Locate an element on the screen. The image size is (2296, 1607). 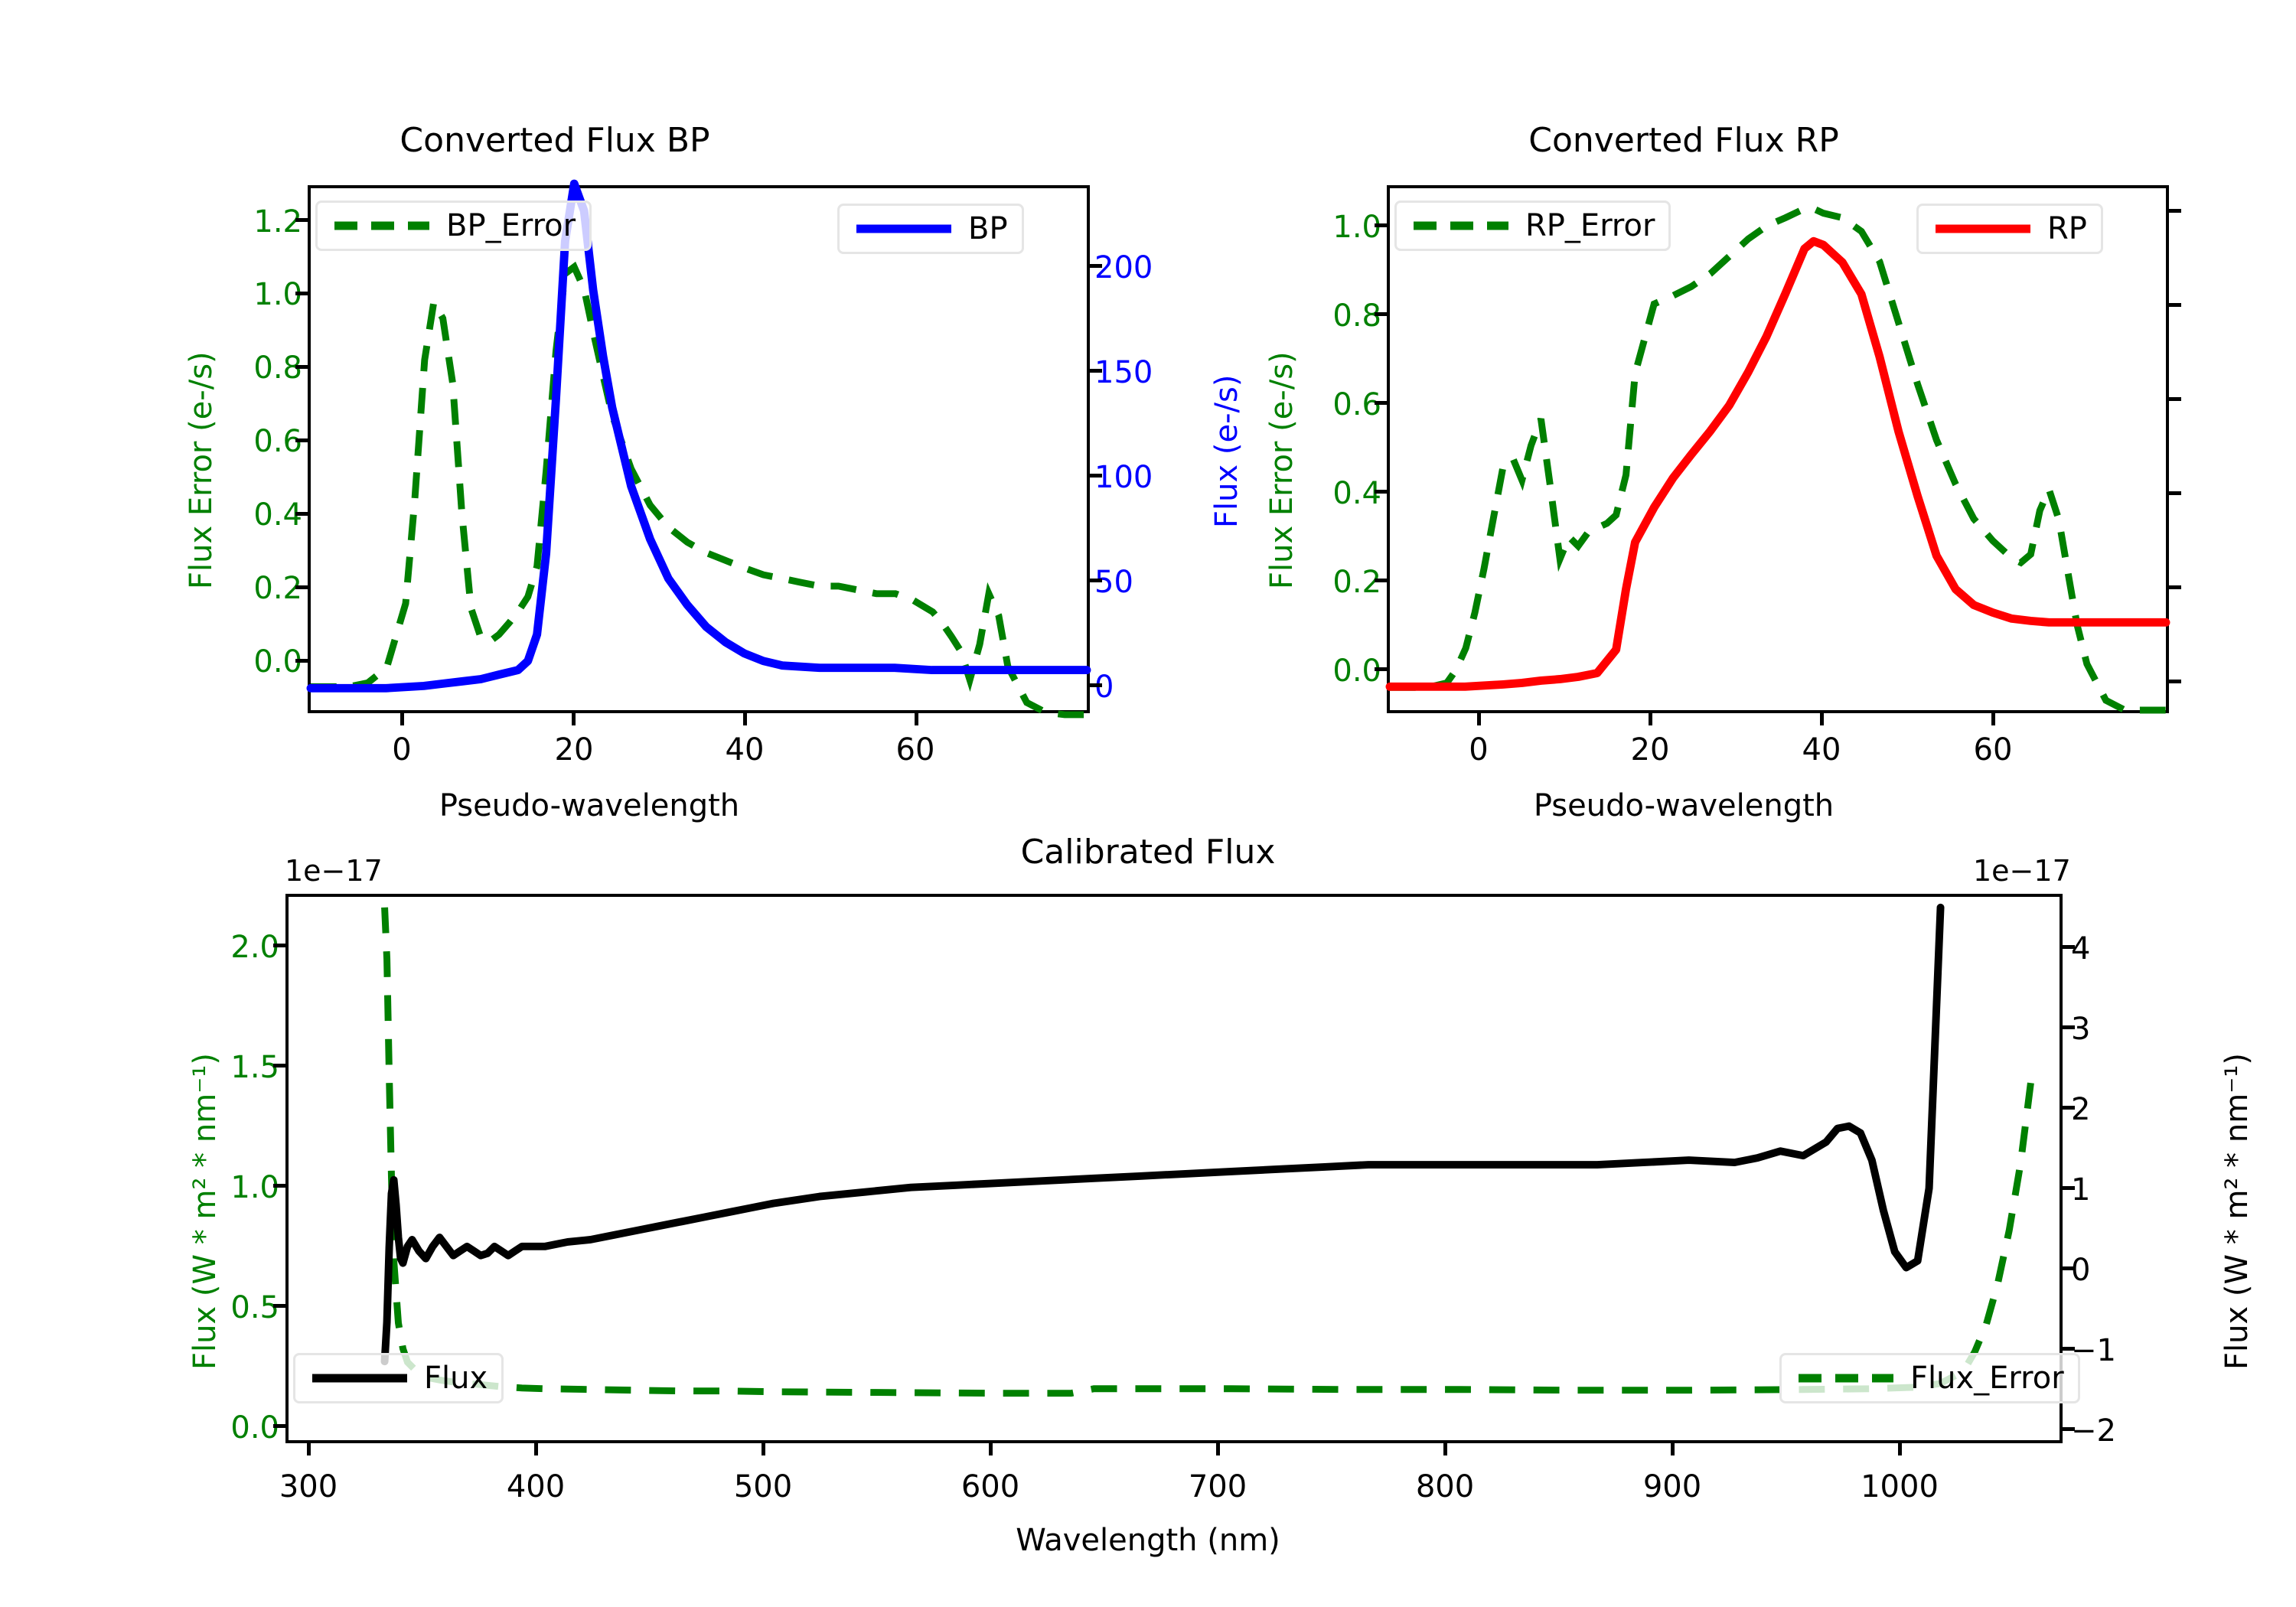
bp-left-tick-0.8: 0.8 is located at coordinates (277, 368).